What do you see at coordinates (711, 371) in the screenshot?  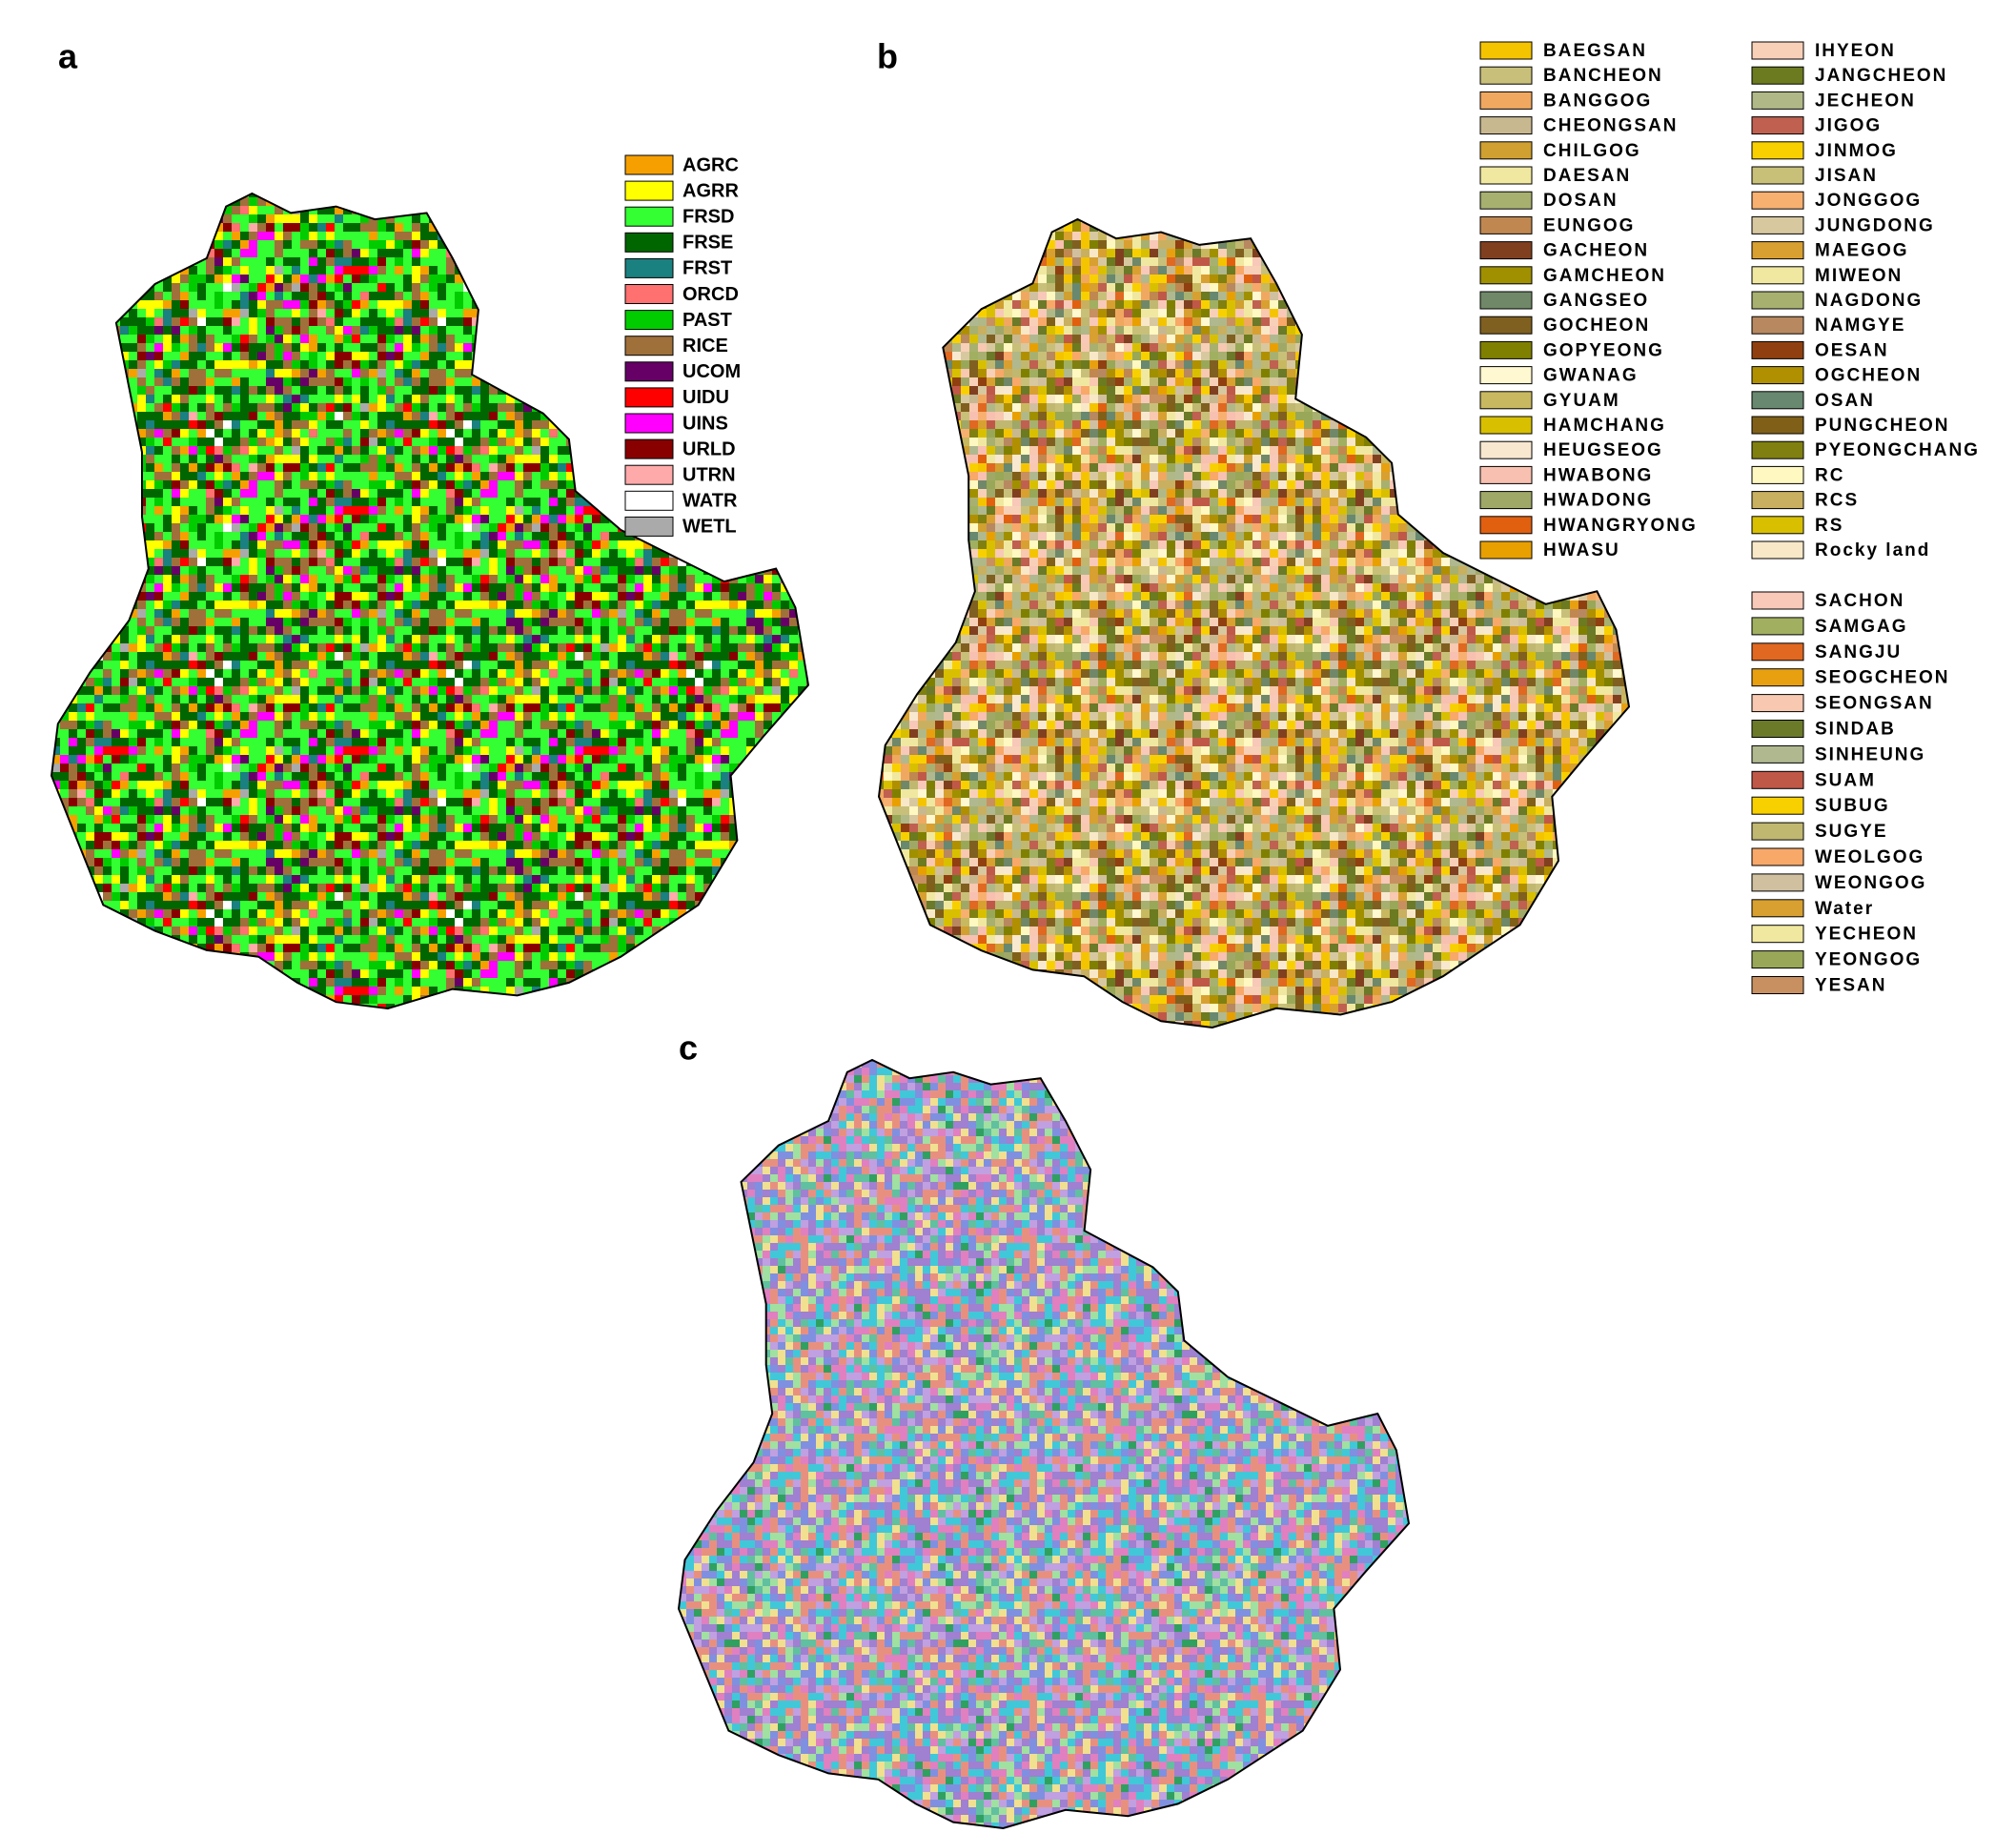 I see `legend-label: UCOM` at bounding box center [711, 371].